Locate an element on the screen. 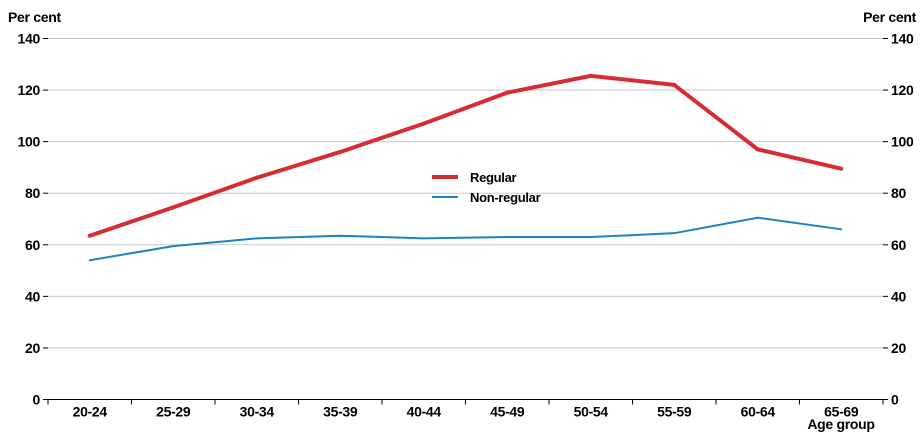  right-y-tick-label: 20 is located at coordinates (898, 348).